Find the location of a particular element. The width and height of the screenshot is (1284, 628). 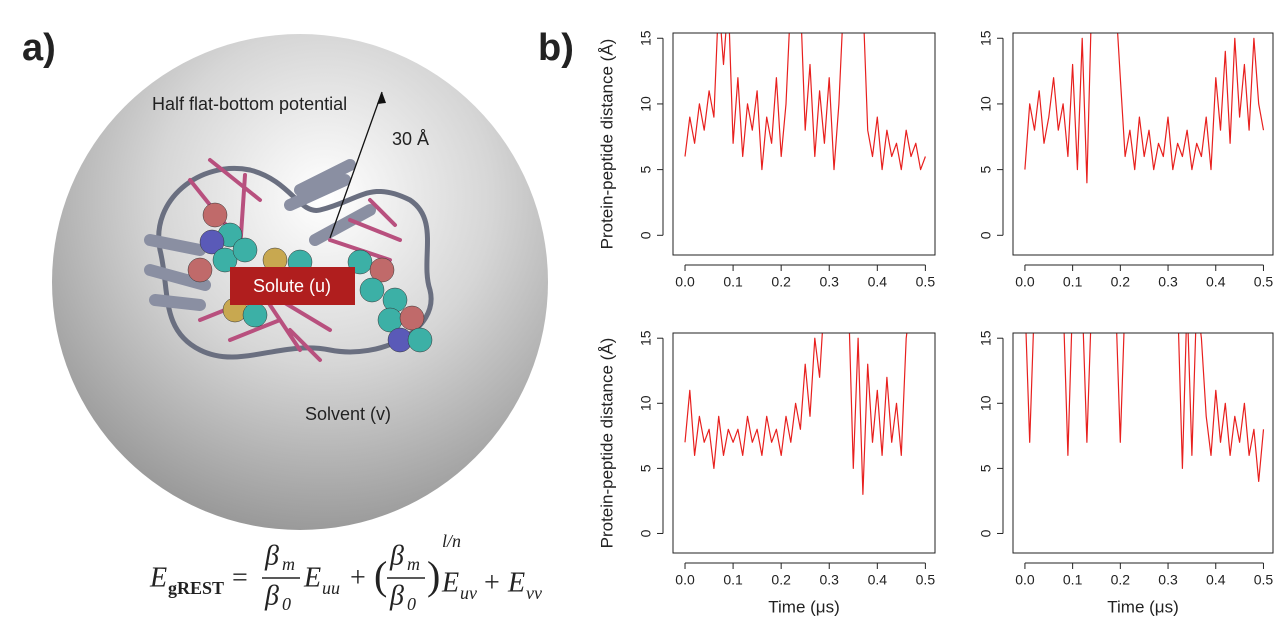

protein is located at coordinates (289, 260).